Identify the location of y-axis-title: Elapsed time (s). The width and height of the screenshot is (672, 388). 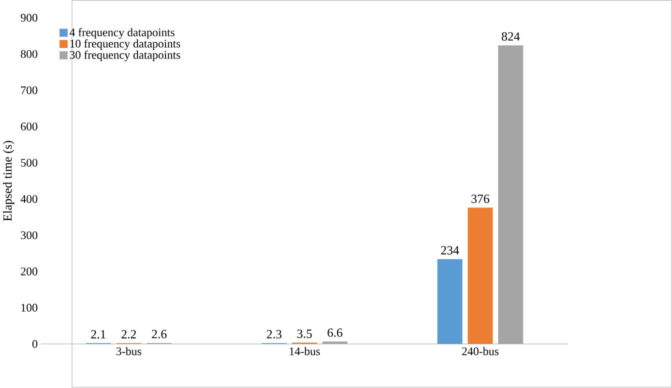
(8, 181).